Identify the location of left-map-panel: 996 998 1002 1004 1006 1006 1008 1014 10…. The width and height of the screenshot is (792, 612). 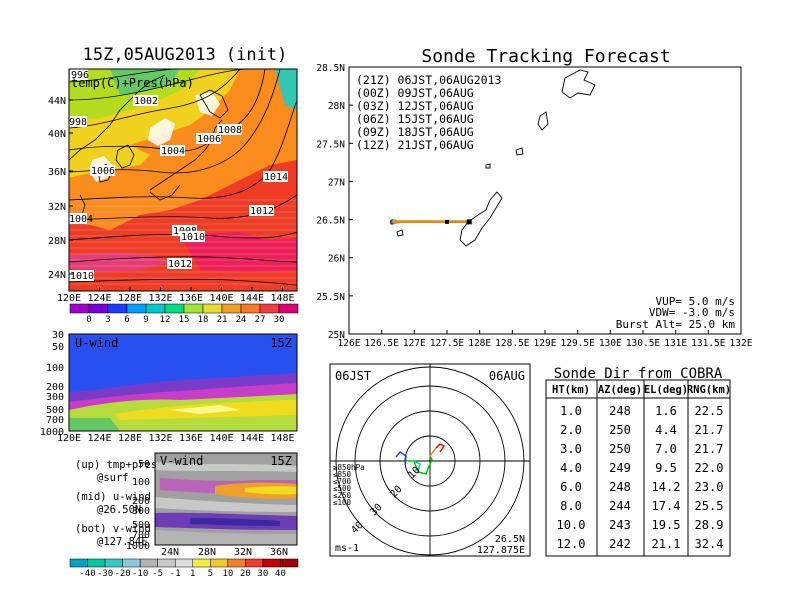
(183, 180).